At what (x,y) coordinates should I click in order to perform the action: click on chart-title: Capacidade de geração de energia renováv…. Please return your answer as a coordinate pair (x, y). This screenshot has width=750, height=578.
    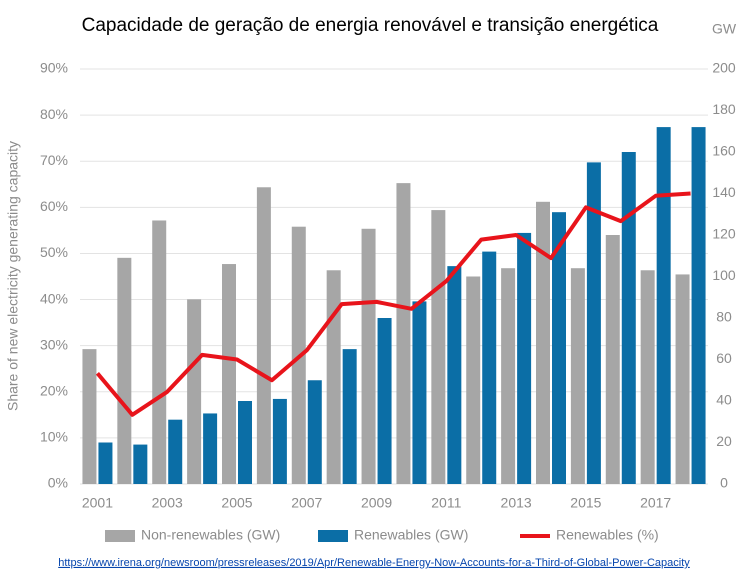
    Looking at the image, I should click on (370, 25).